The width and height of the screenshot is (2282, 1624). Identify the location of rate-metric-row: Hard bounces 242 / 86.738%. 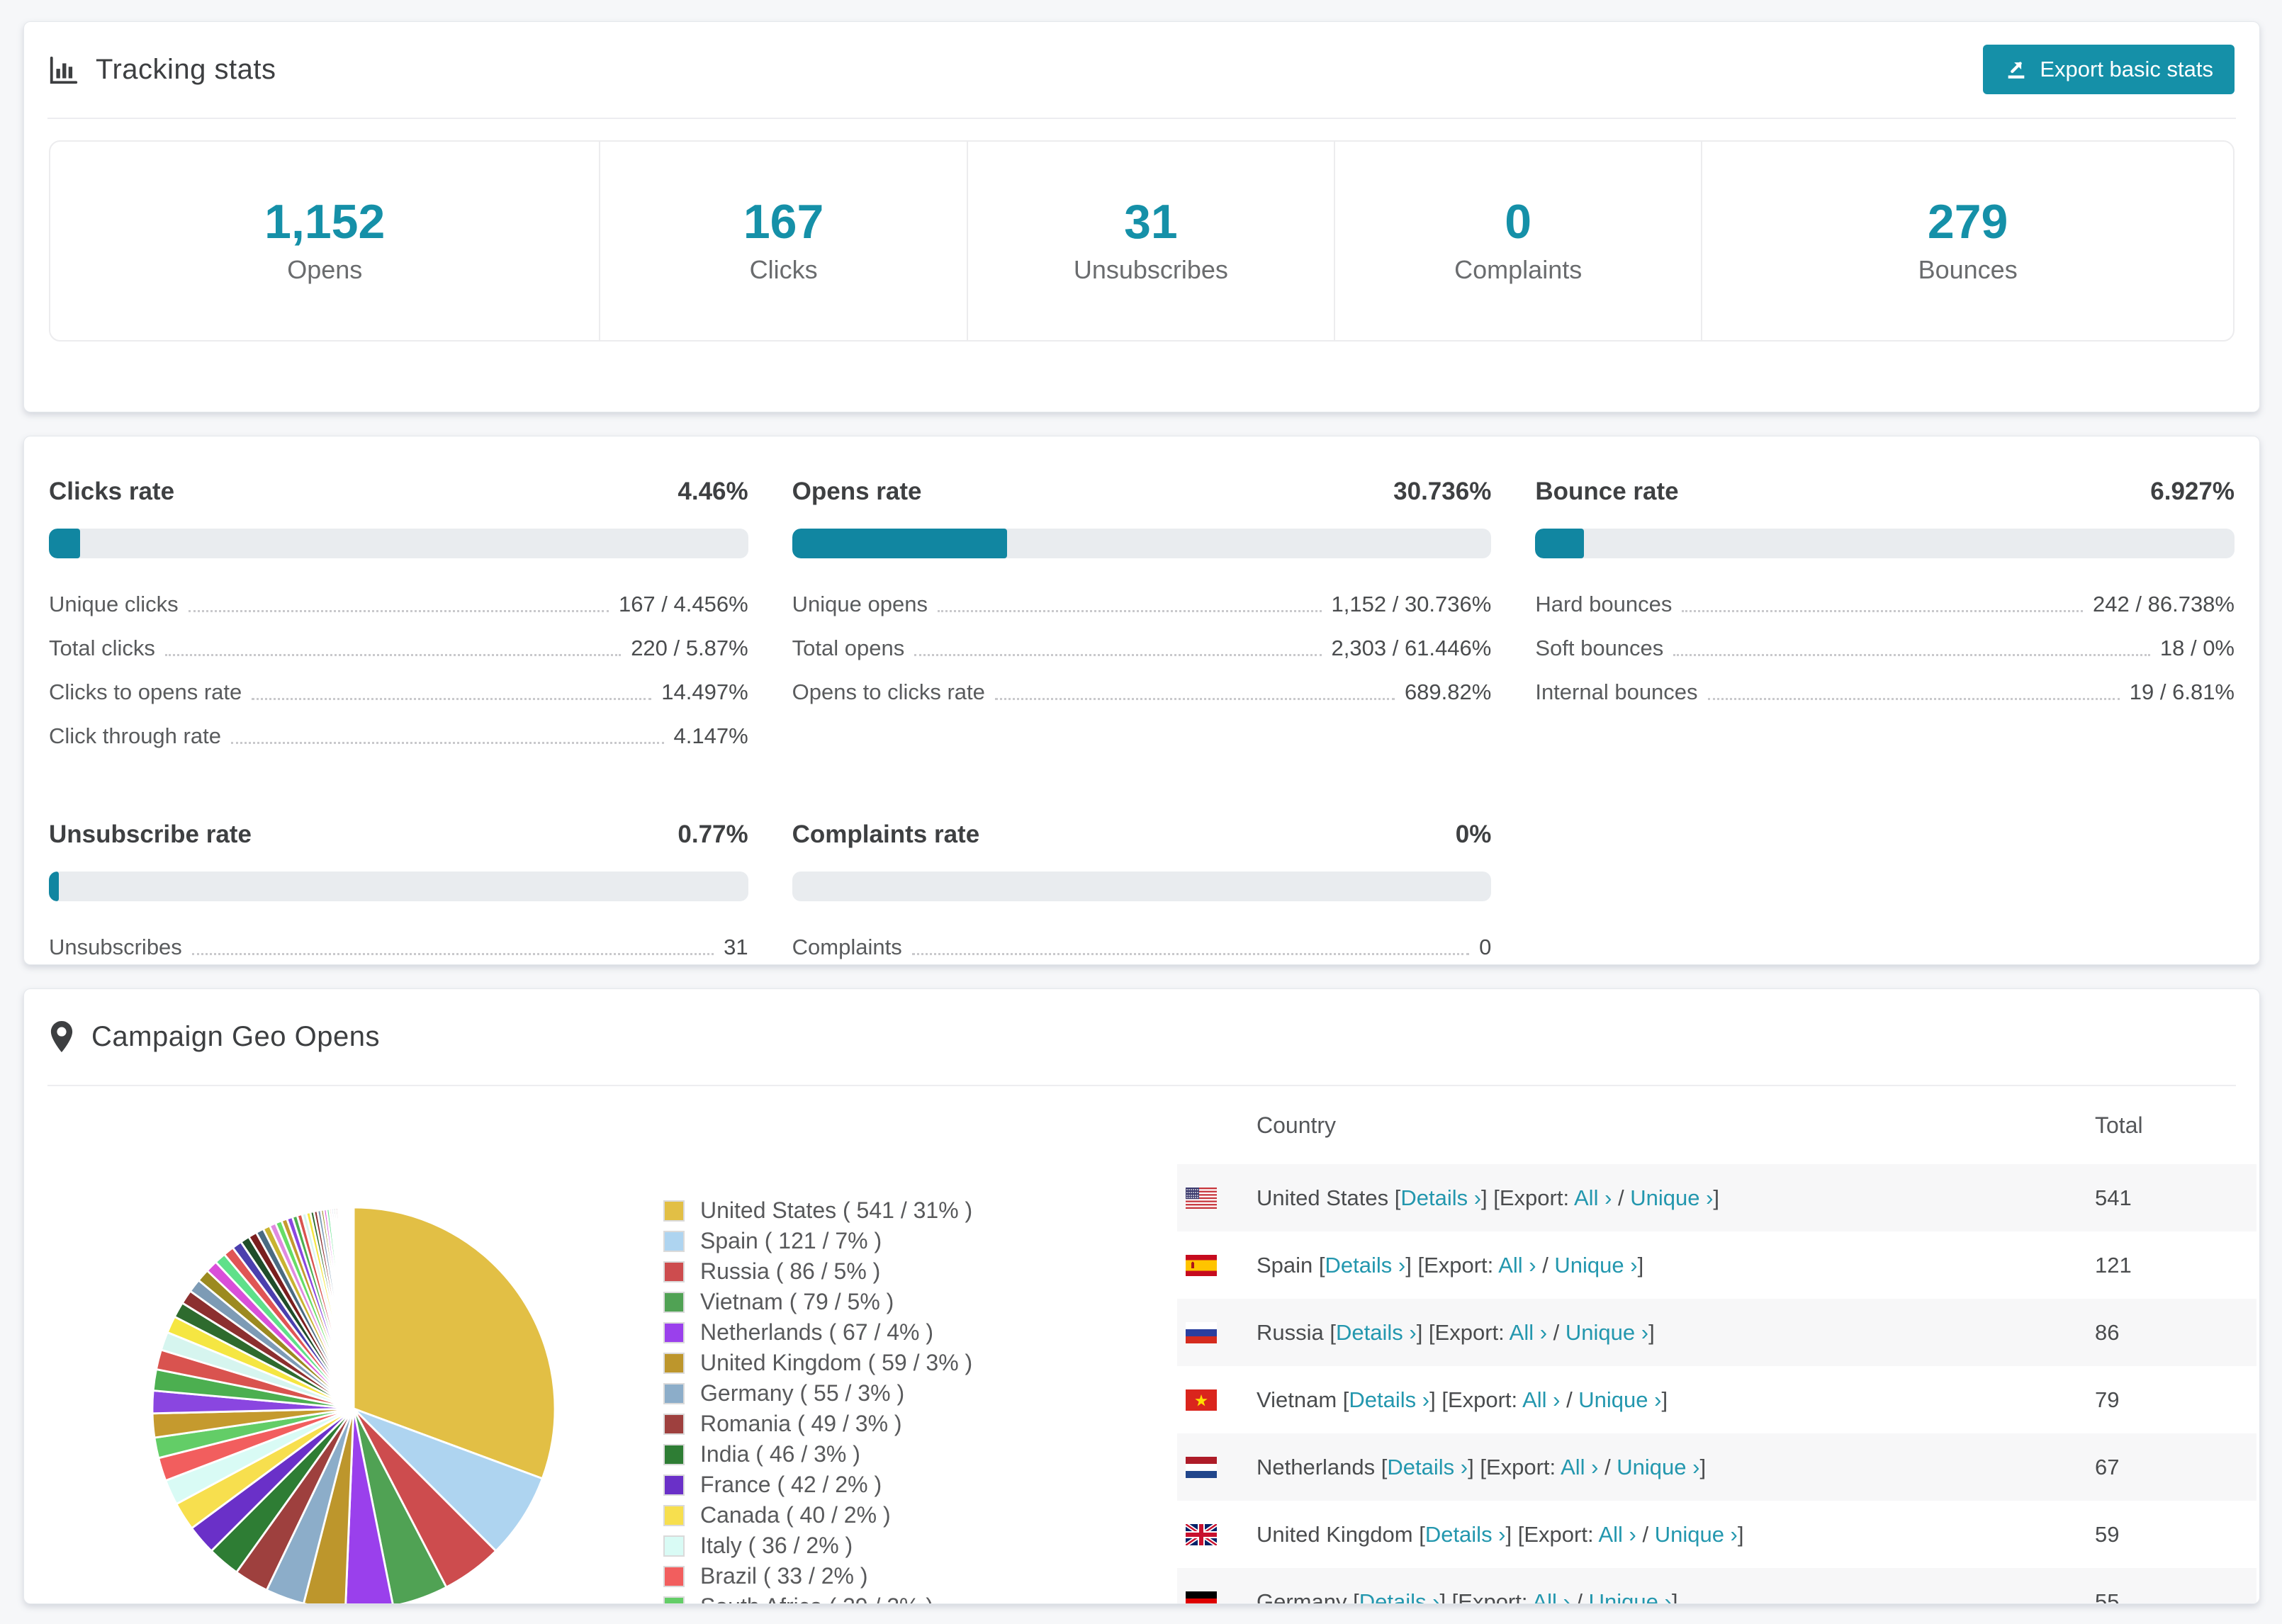
(1885, 604).